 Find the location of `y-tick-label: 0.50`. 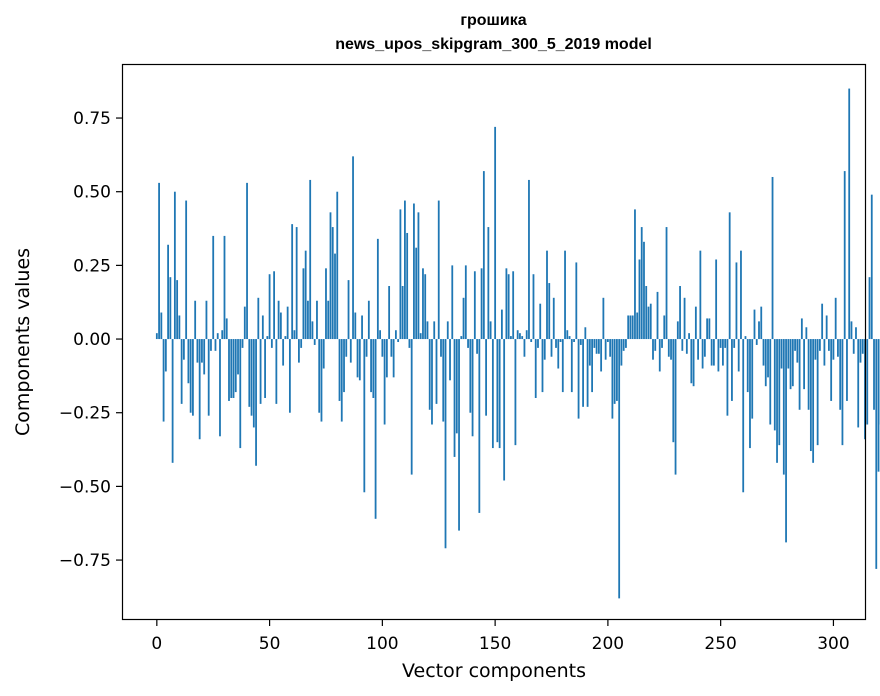

y-tick-label: 0.50 is located at coordinates (92, 193).